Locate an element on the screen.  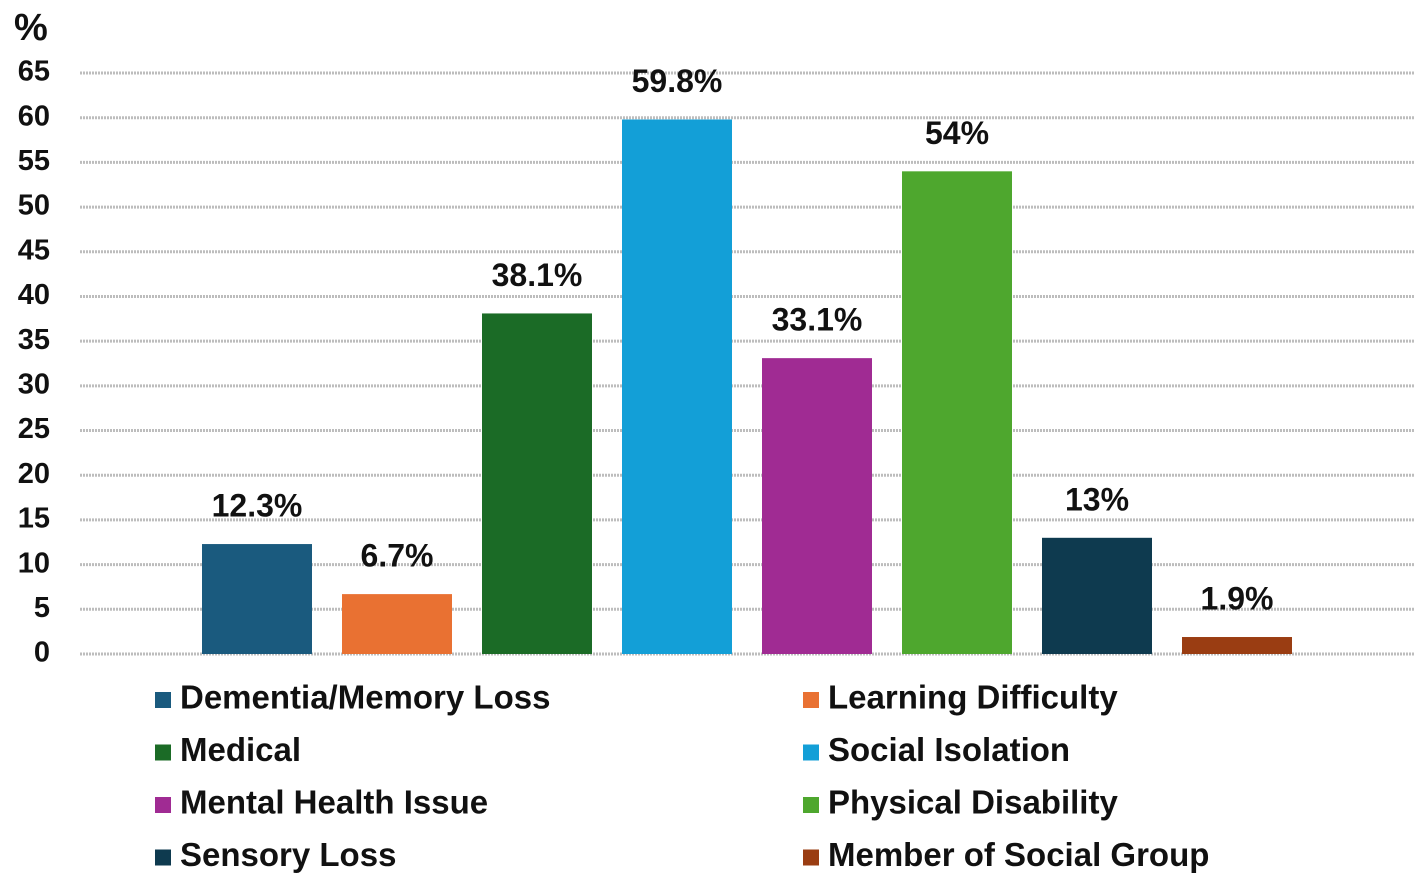
data-label: 12.3% is located at coordinates (257, 506).